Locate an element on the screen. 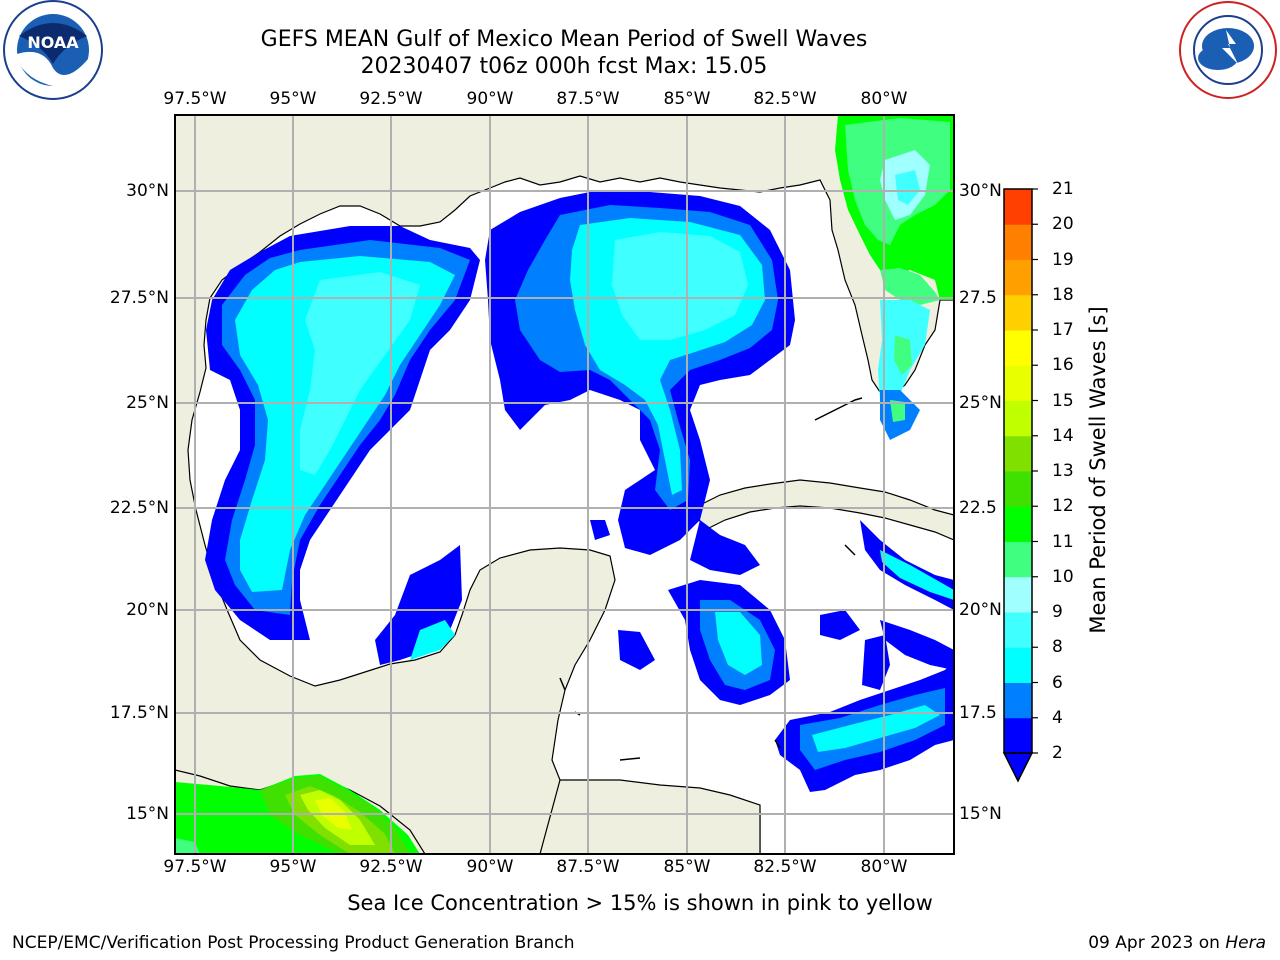 This screenshot has width=1280, height=960. colorbar-level-label: 10 is located at coordinates (1063, 576).